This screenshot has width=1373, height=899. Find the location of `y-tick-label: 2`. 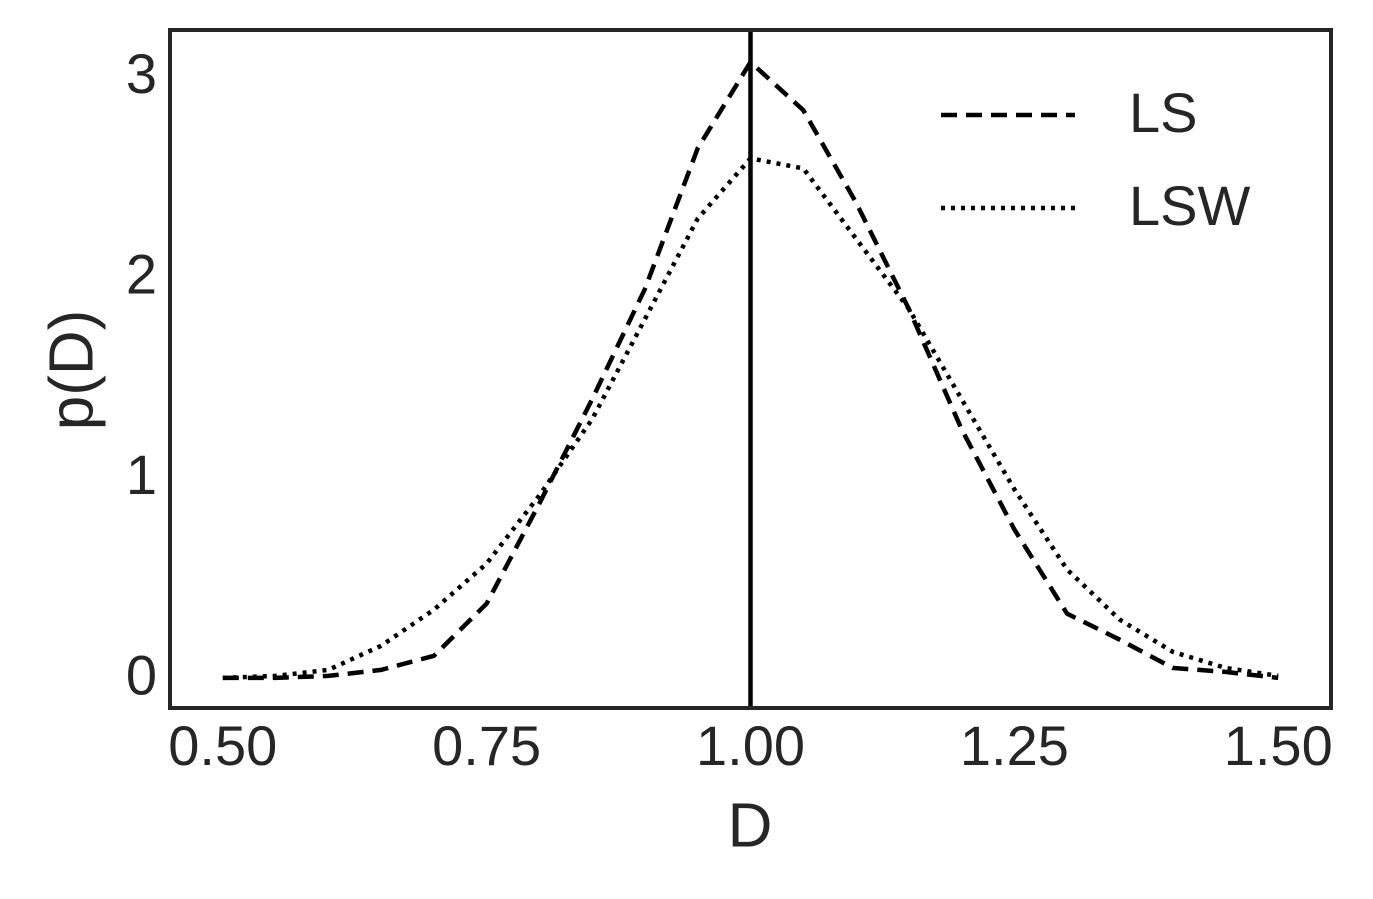

y-tick-label: 2 is located at coordinates (141, 274).